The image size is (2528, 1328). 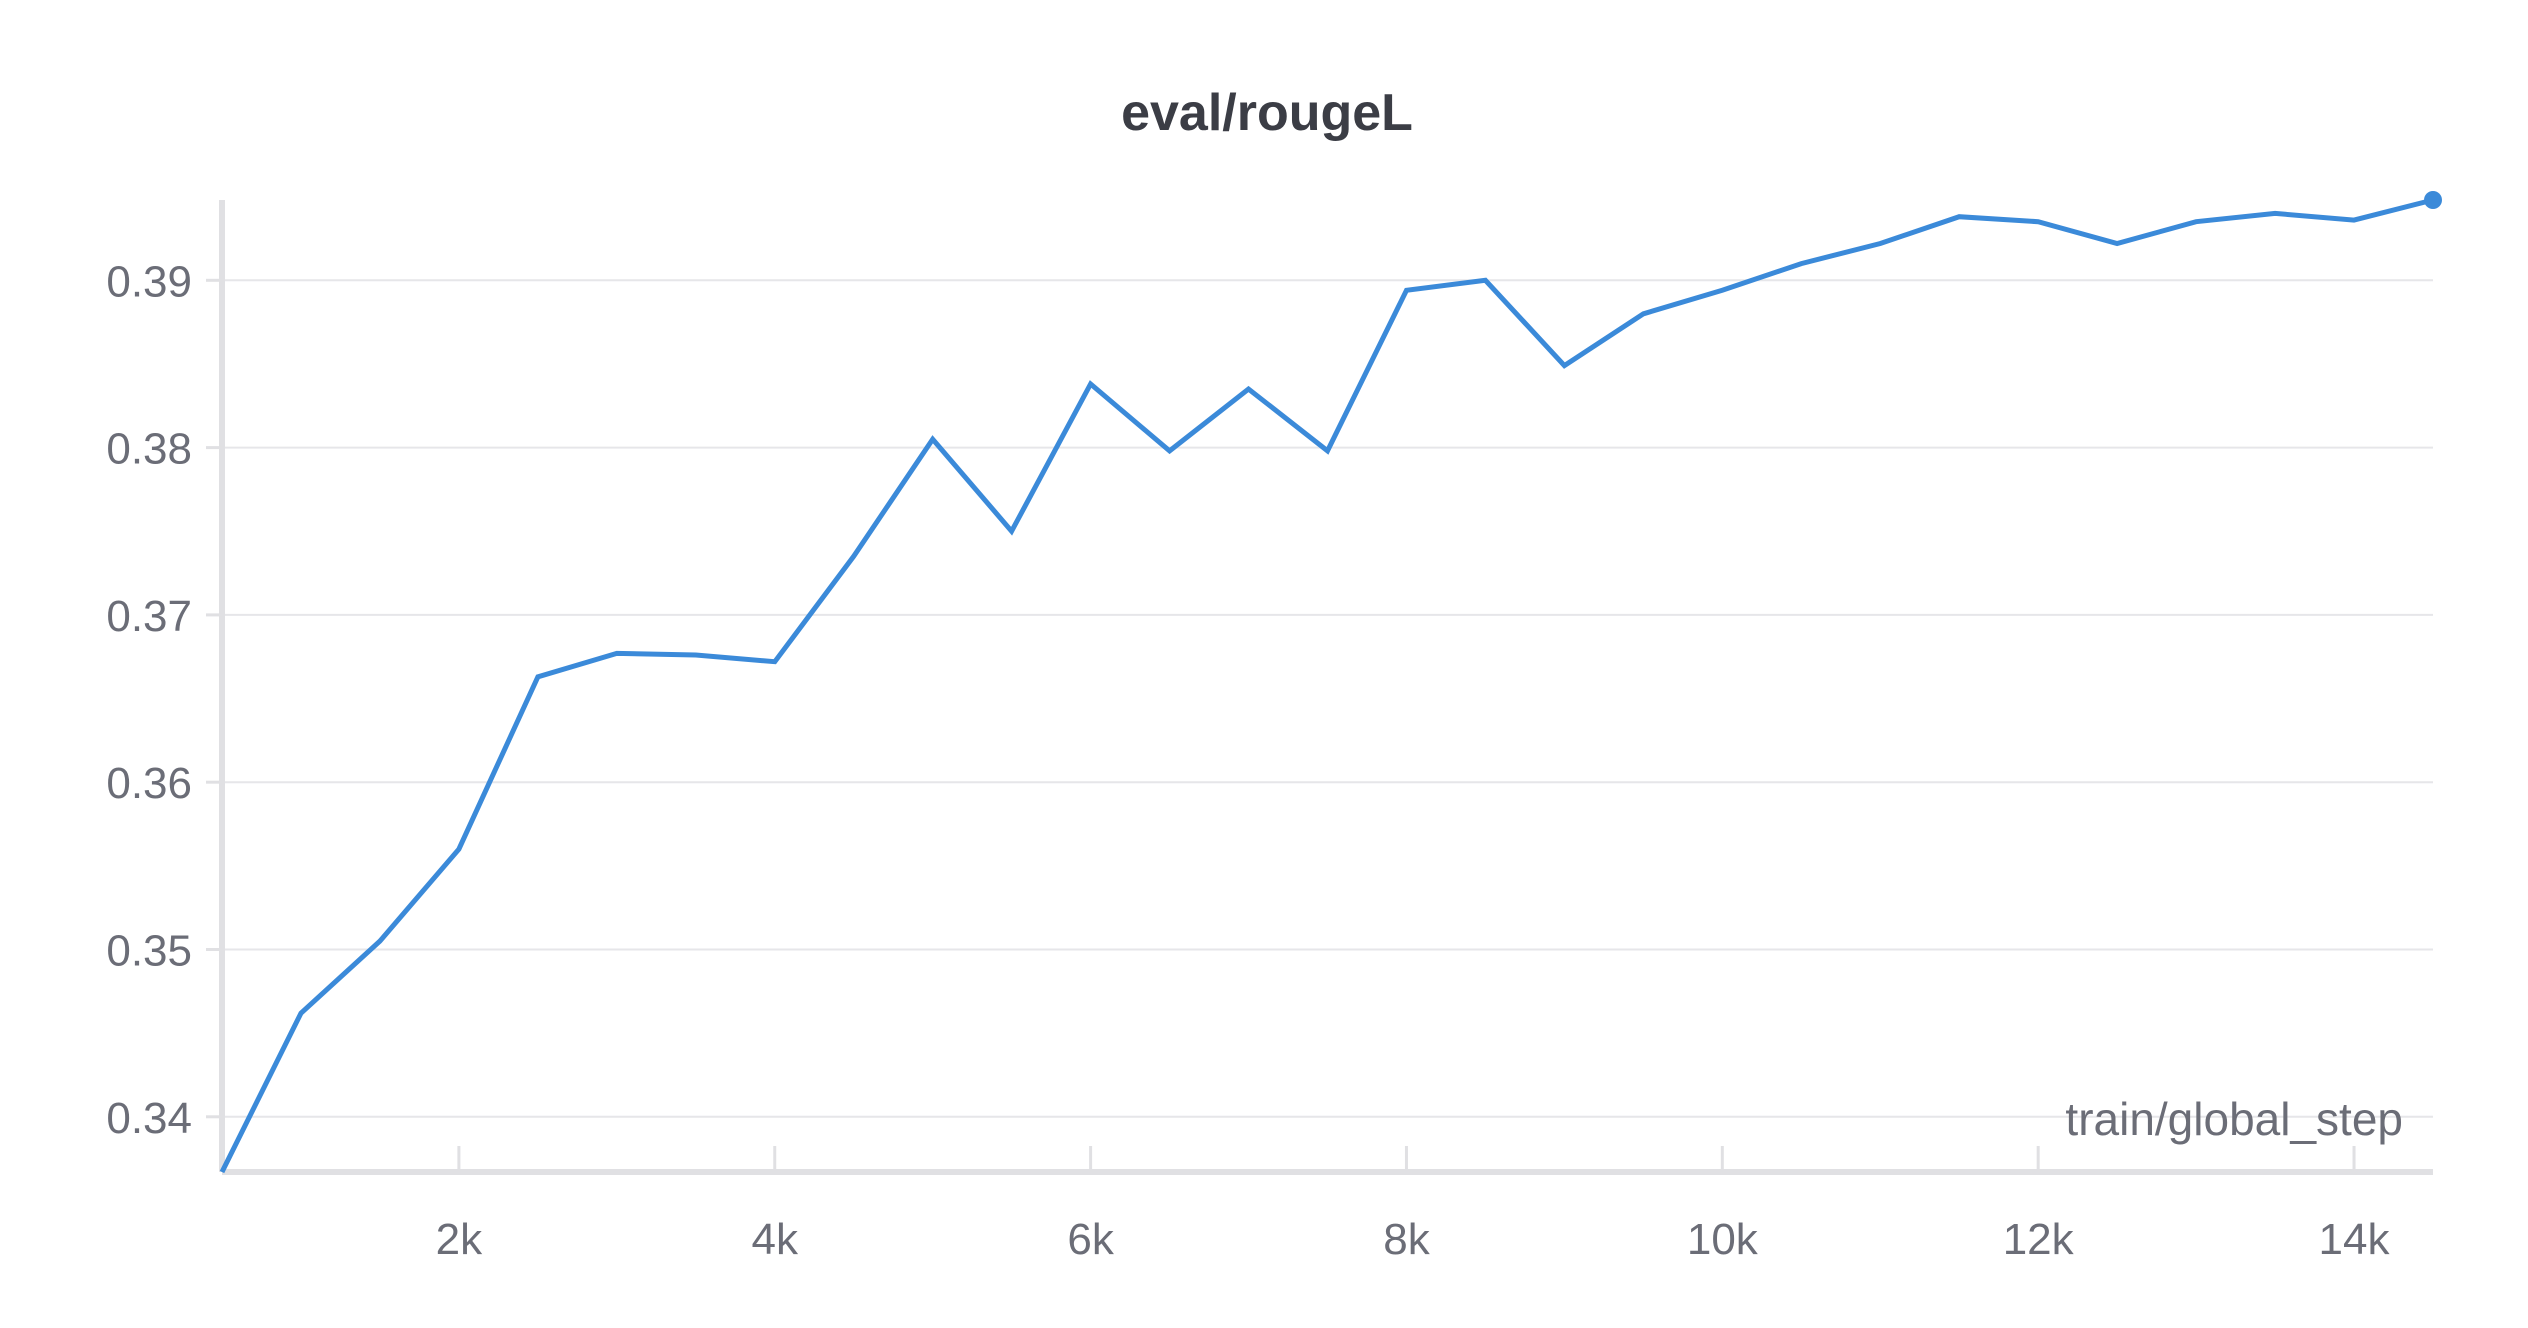 What do you see at coordinates (2039, 1239) in the screenshot?
I see `x-tick-label: 12k` at bounding box center [2039, 1239].